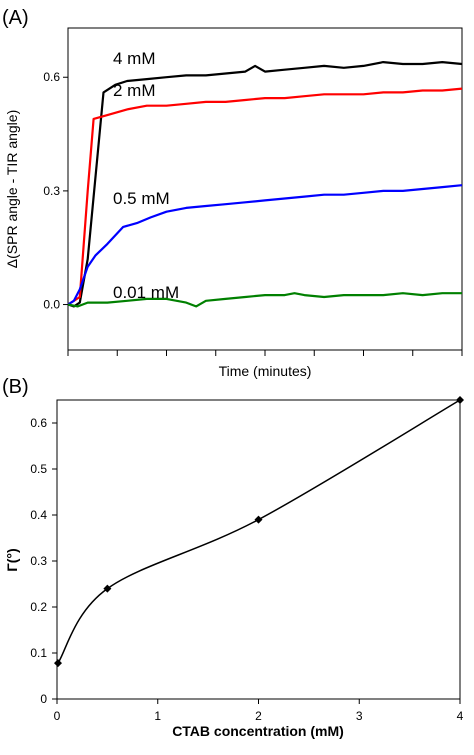 The width and height of the screenshot is (474, 755). I want to click on panel-a-x-ticks, so click(265, 353).